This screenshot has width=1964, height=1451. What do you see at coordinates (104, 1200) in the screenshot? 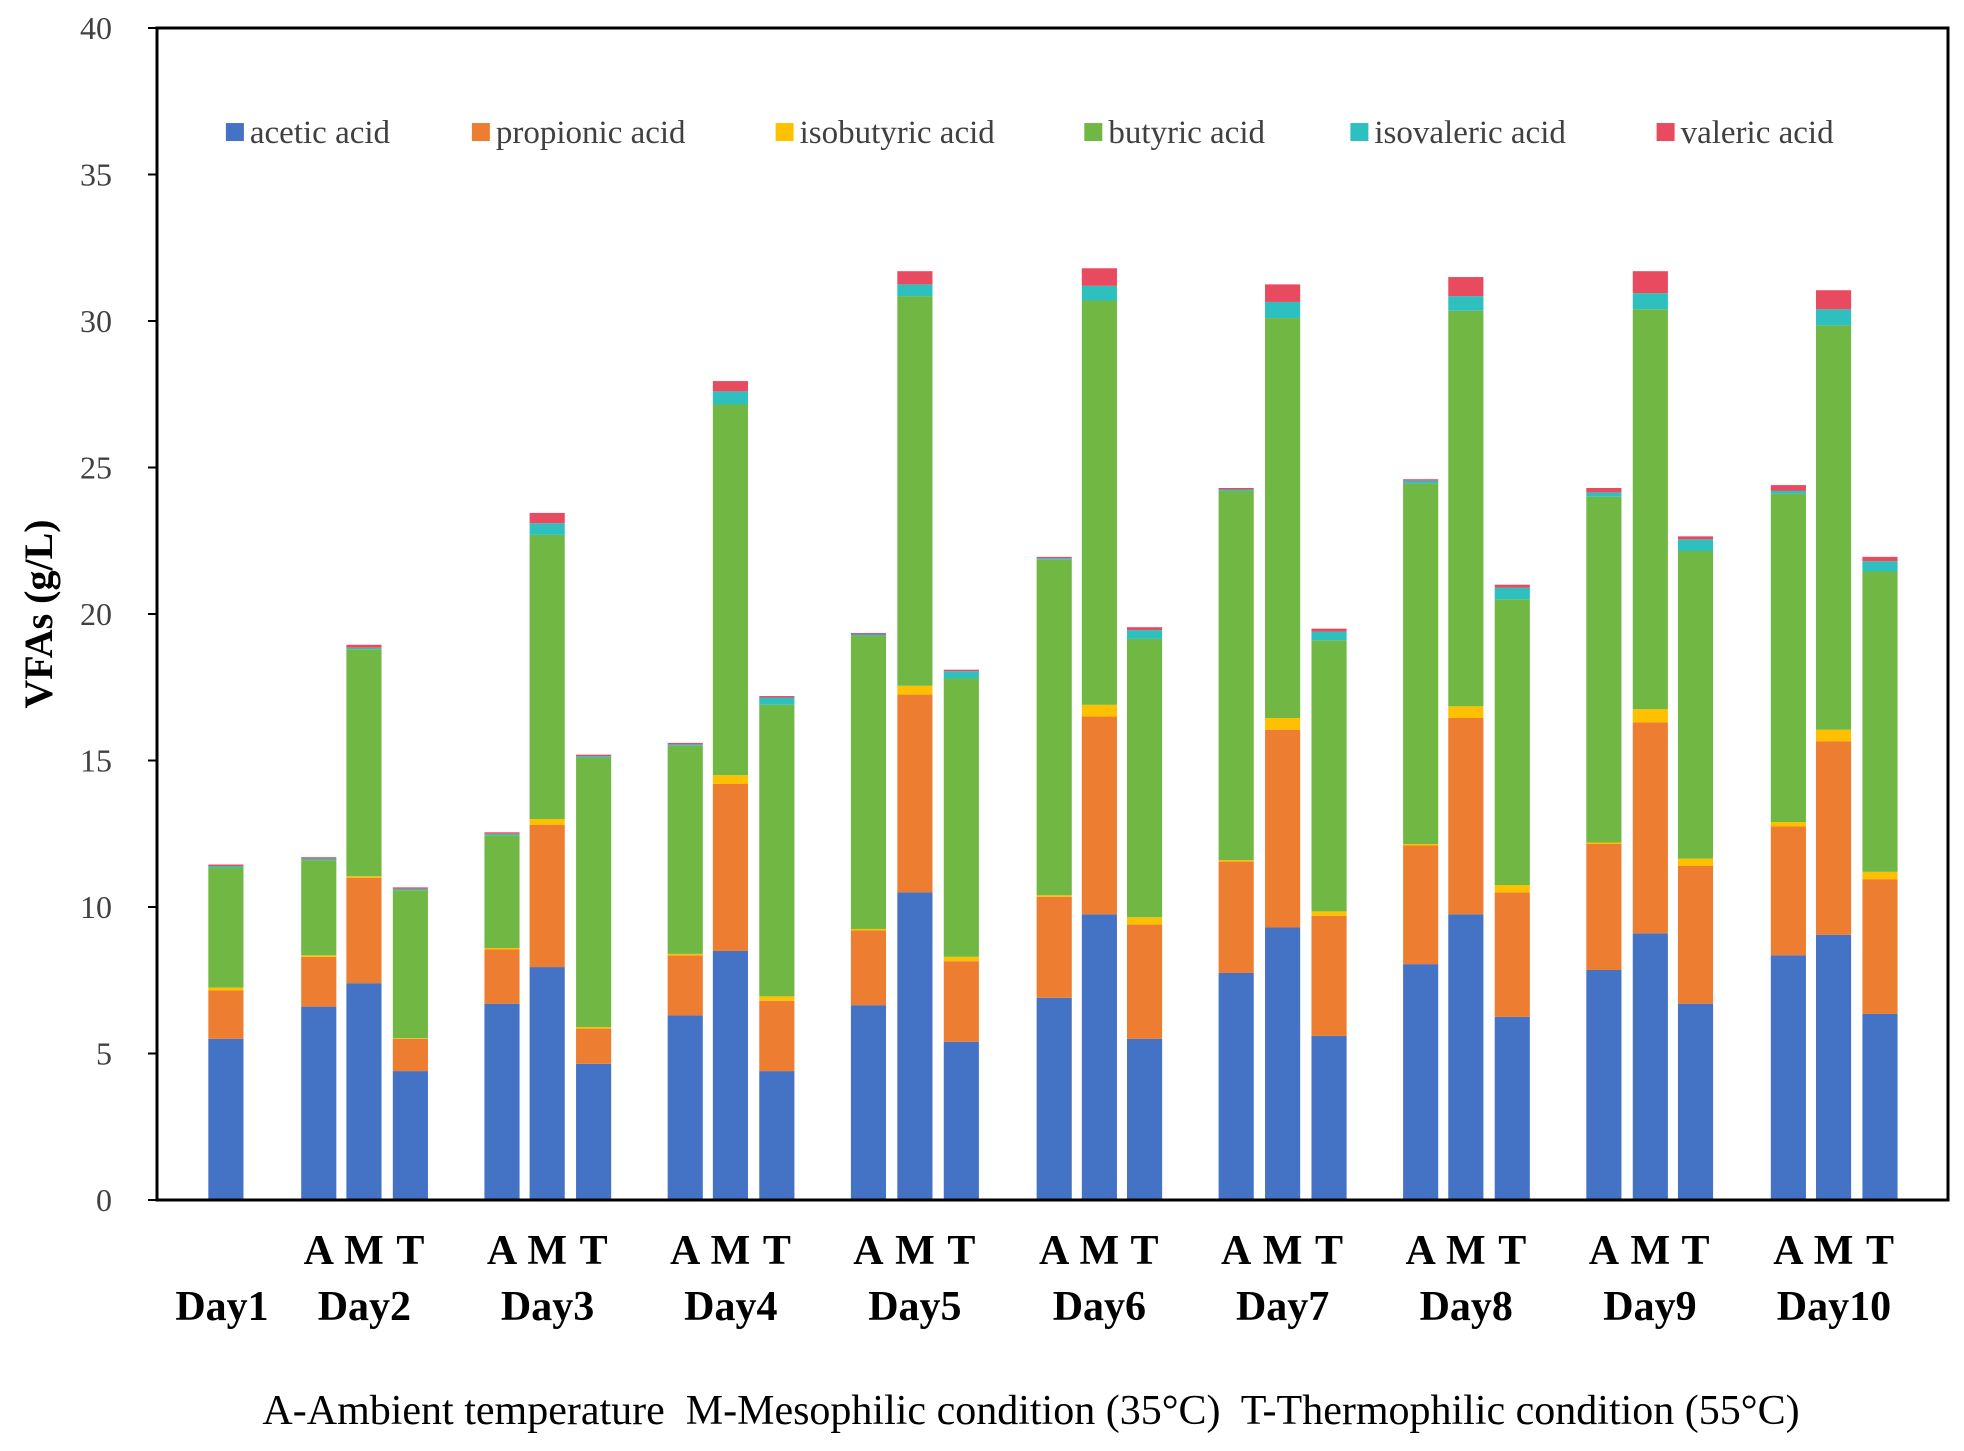
I see `y-tick-label: 0` at bounding box center [104, 1200].